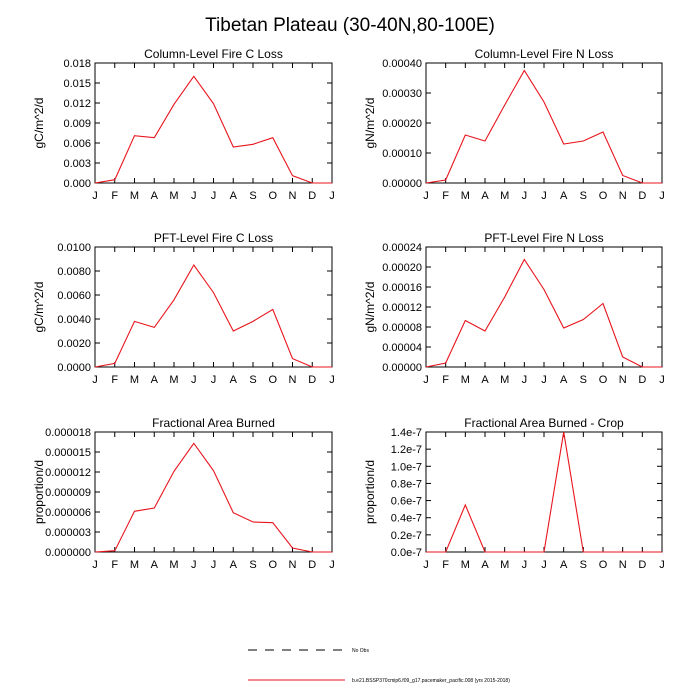  What do you see at coordinates (406, 502) in the screenshot?
I see `y-tick-label: 0.6e-7` at bounding box center [406, 502].